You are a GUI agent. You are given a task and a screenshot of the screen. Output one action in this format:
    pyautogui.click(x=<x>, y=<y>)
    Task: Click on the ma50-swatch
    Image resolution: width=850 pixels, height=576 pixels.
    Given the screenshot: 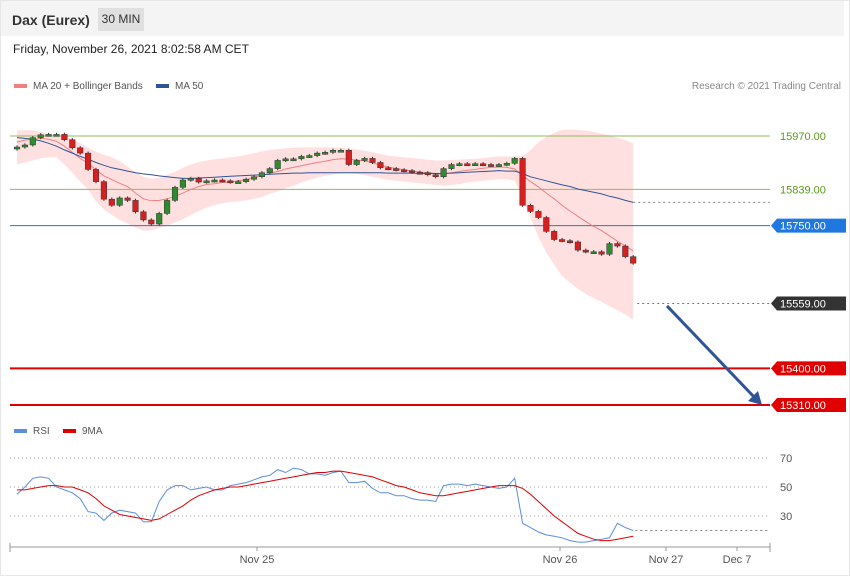 What is the action you would take?
    pyautogui.click(x=162, y=86)
    